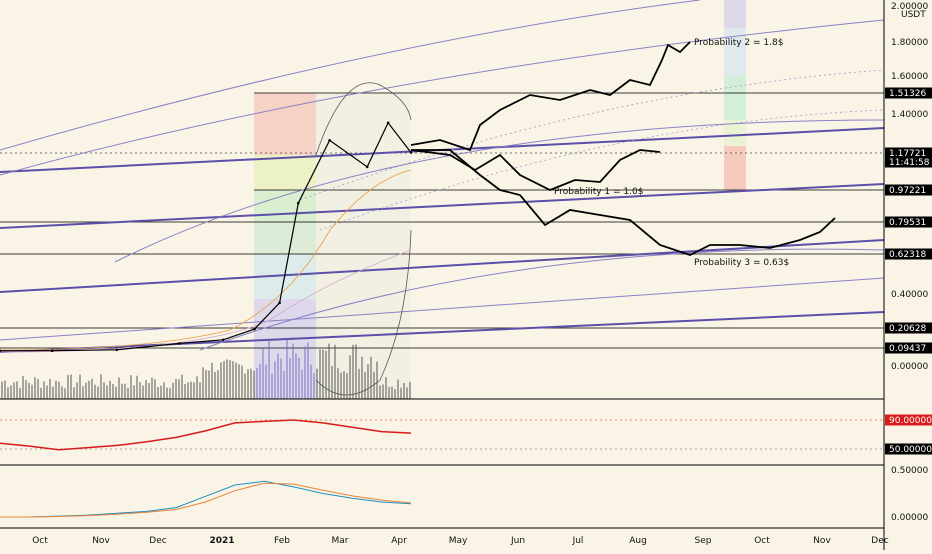 The image size is (932, 554). I want to click on price-tick-1: 1.80000, so click(909, 43).